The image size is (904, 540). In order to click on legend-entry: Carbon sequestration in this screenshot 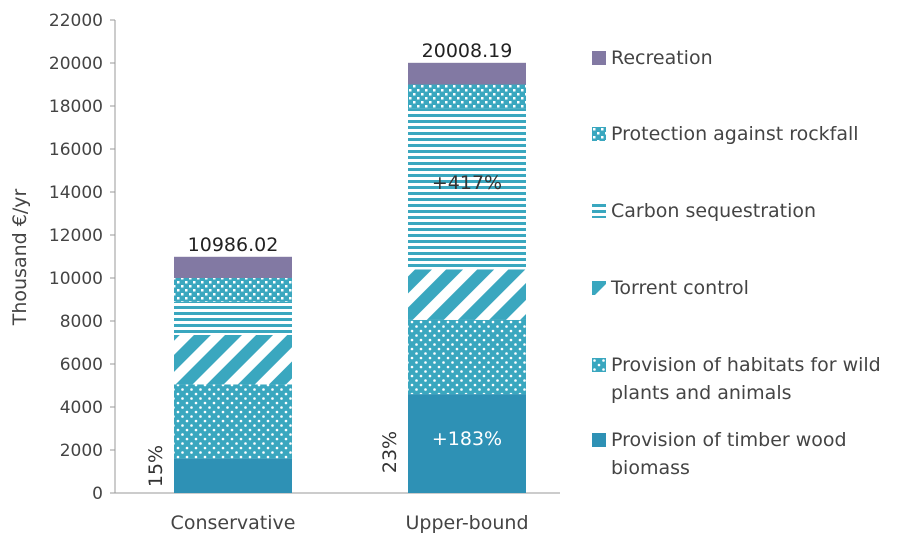, I will do `click(742, 211)`.